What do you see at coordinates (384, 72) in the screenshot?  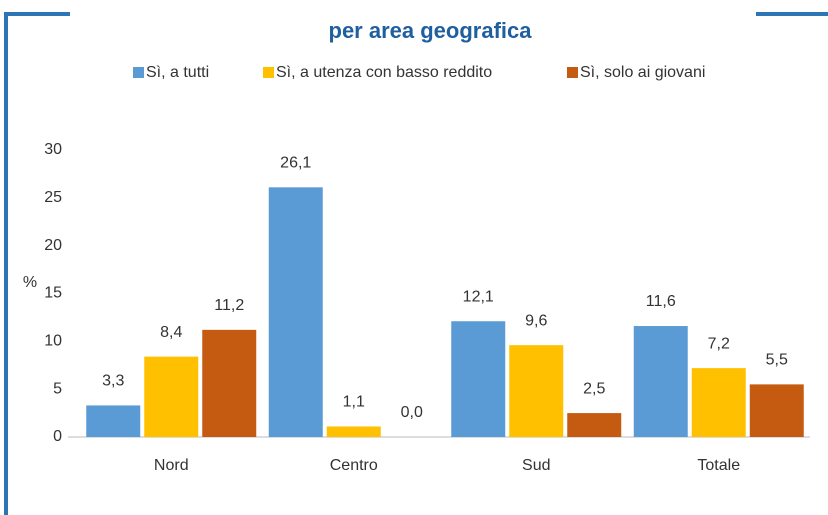 I see `legend-label: Sì, a utenza con basso reddito` at bounding box center [384, 72].